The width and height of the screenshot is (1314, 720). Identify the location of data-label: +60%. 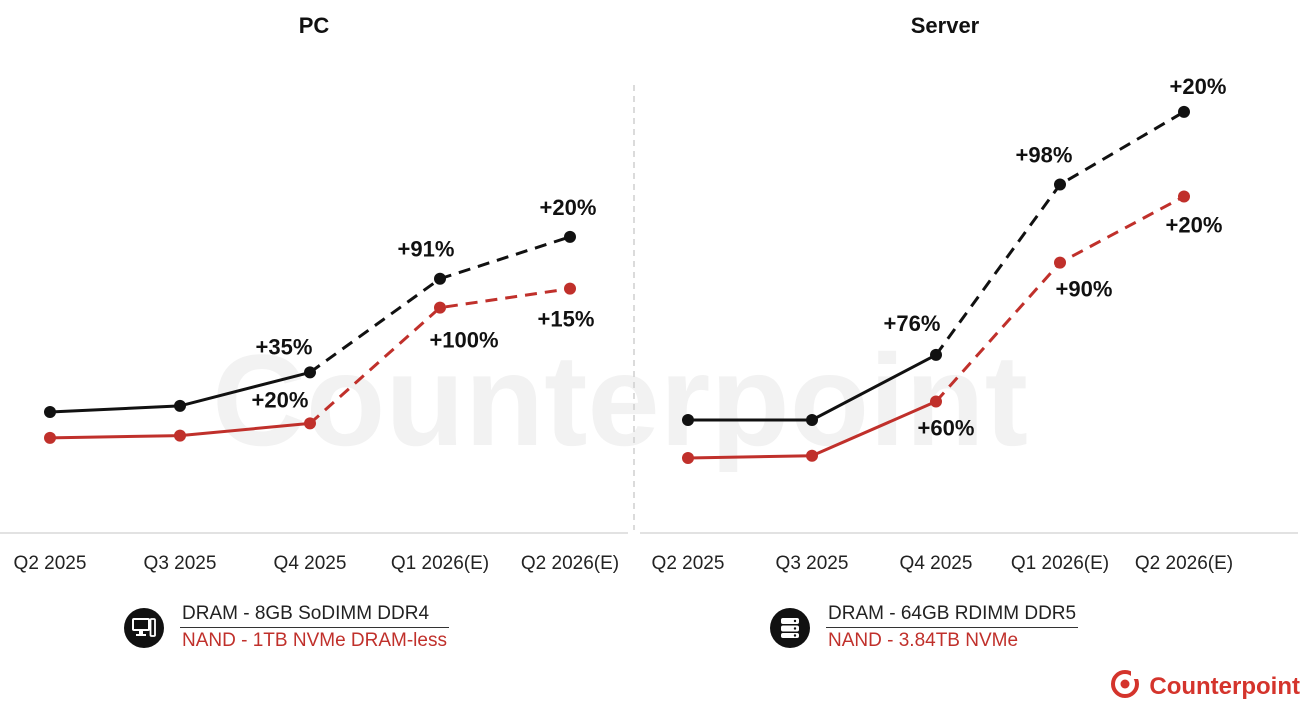
(946, 428).